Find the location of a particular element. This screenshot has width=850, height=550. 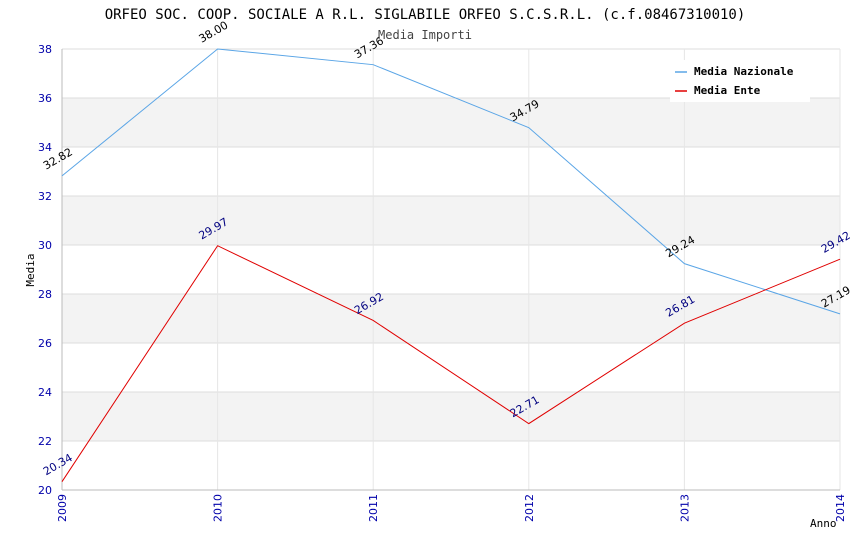

data-label-media-ente: 20.34 is located at coordinates (58, 464).